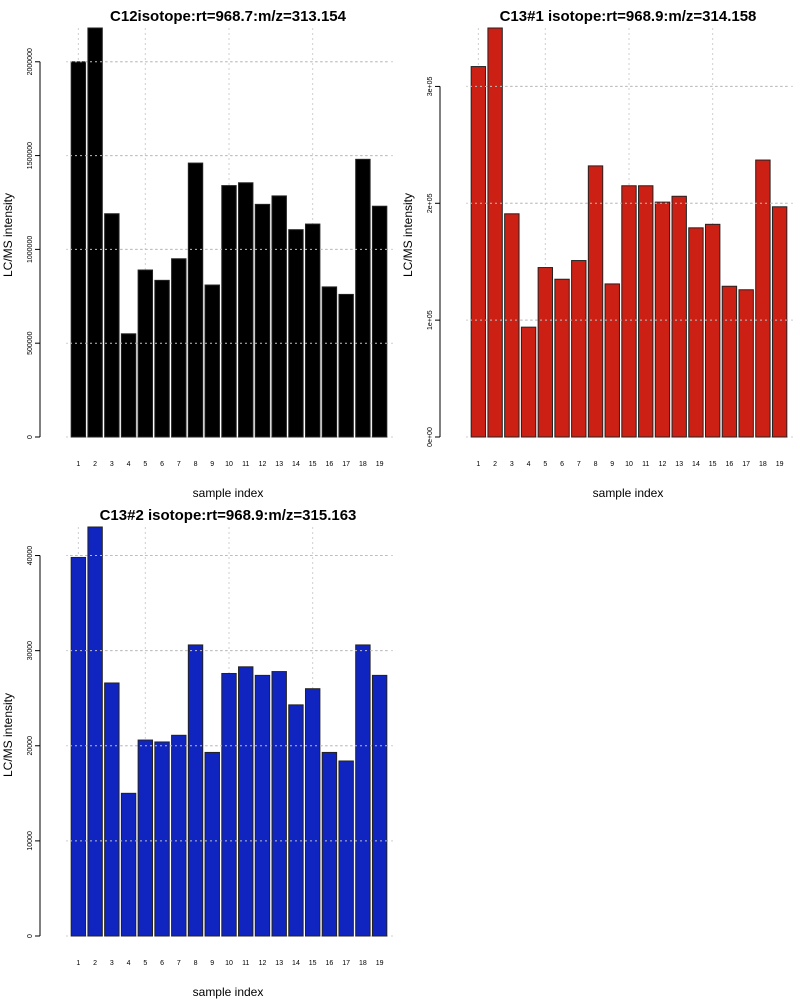 Image resolution: width=800 pixels, height=1000 pixels. Describe the element at coordinates (212, 464) in the screenshot. I see `x-tick-label: 9` at that location.